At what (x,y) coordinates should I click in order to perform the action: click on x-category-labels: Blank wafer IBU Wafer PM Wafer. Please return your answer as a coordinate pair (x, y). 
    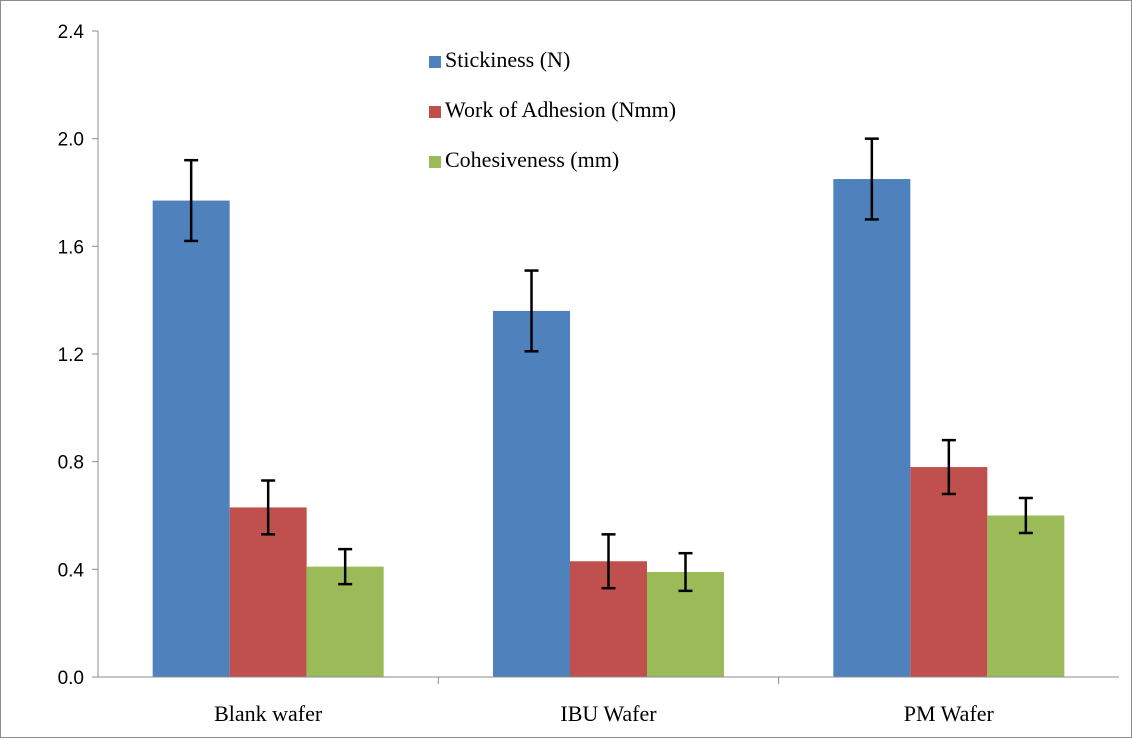
    Looking at the image, I should click on (604, 701).